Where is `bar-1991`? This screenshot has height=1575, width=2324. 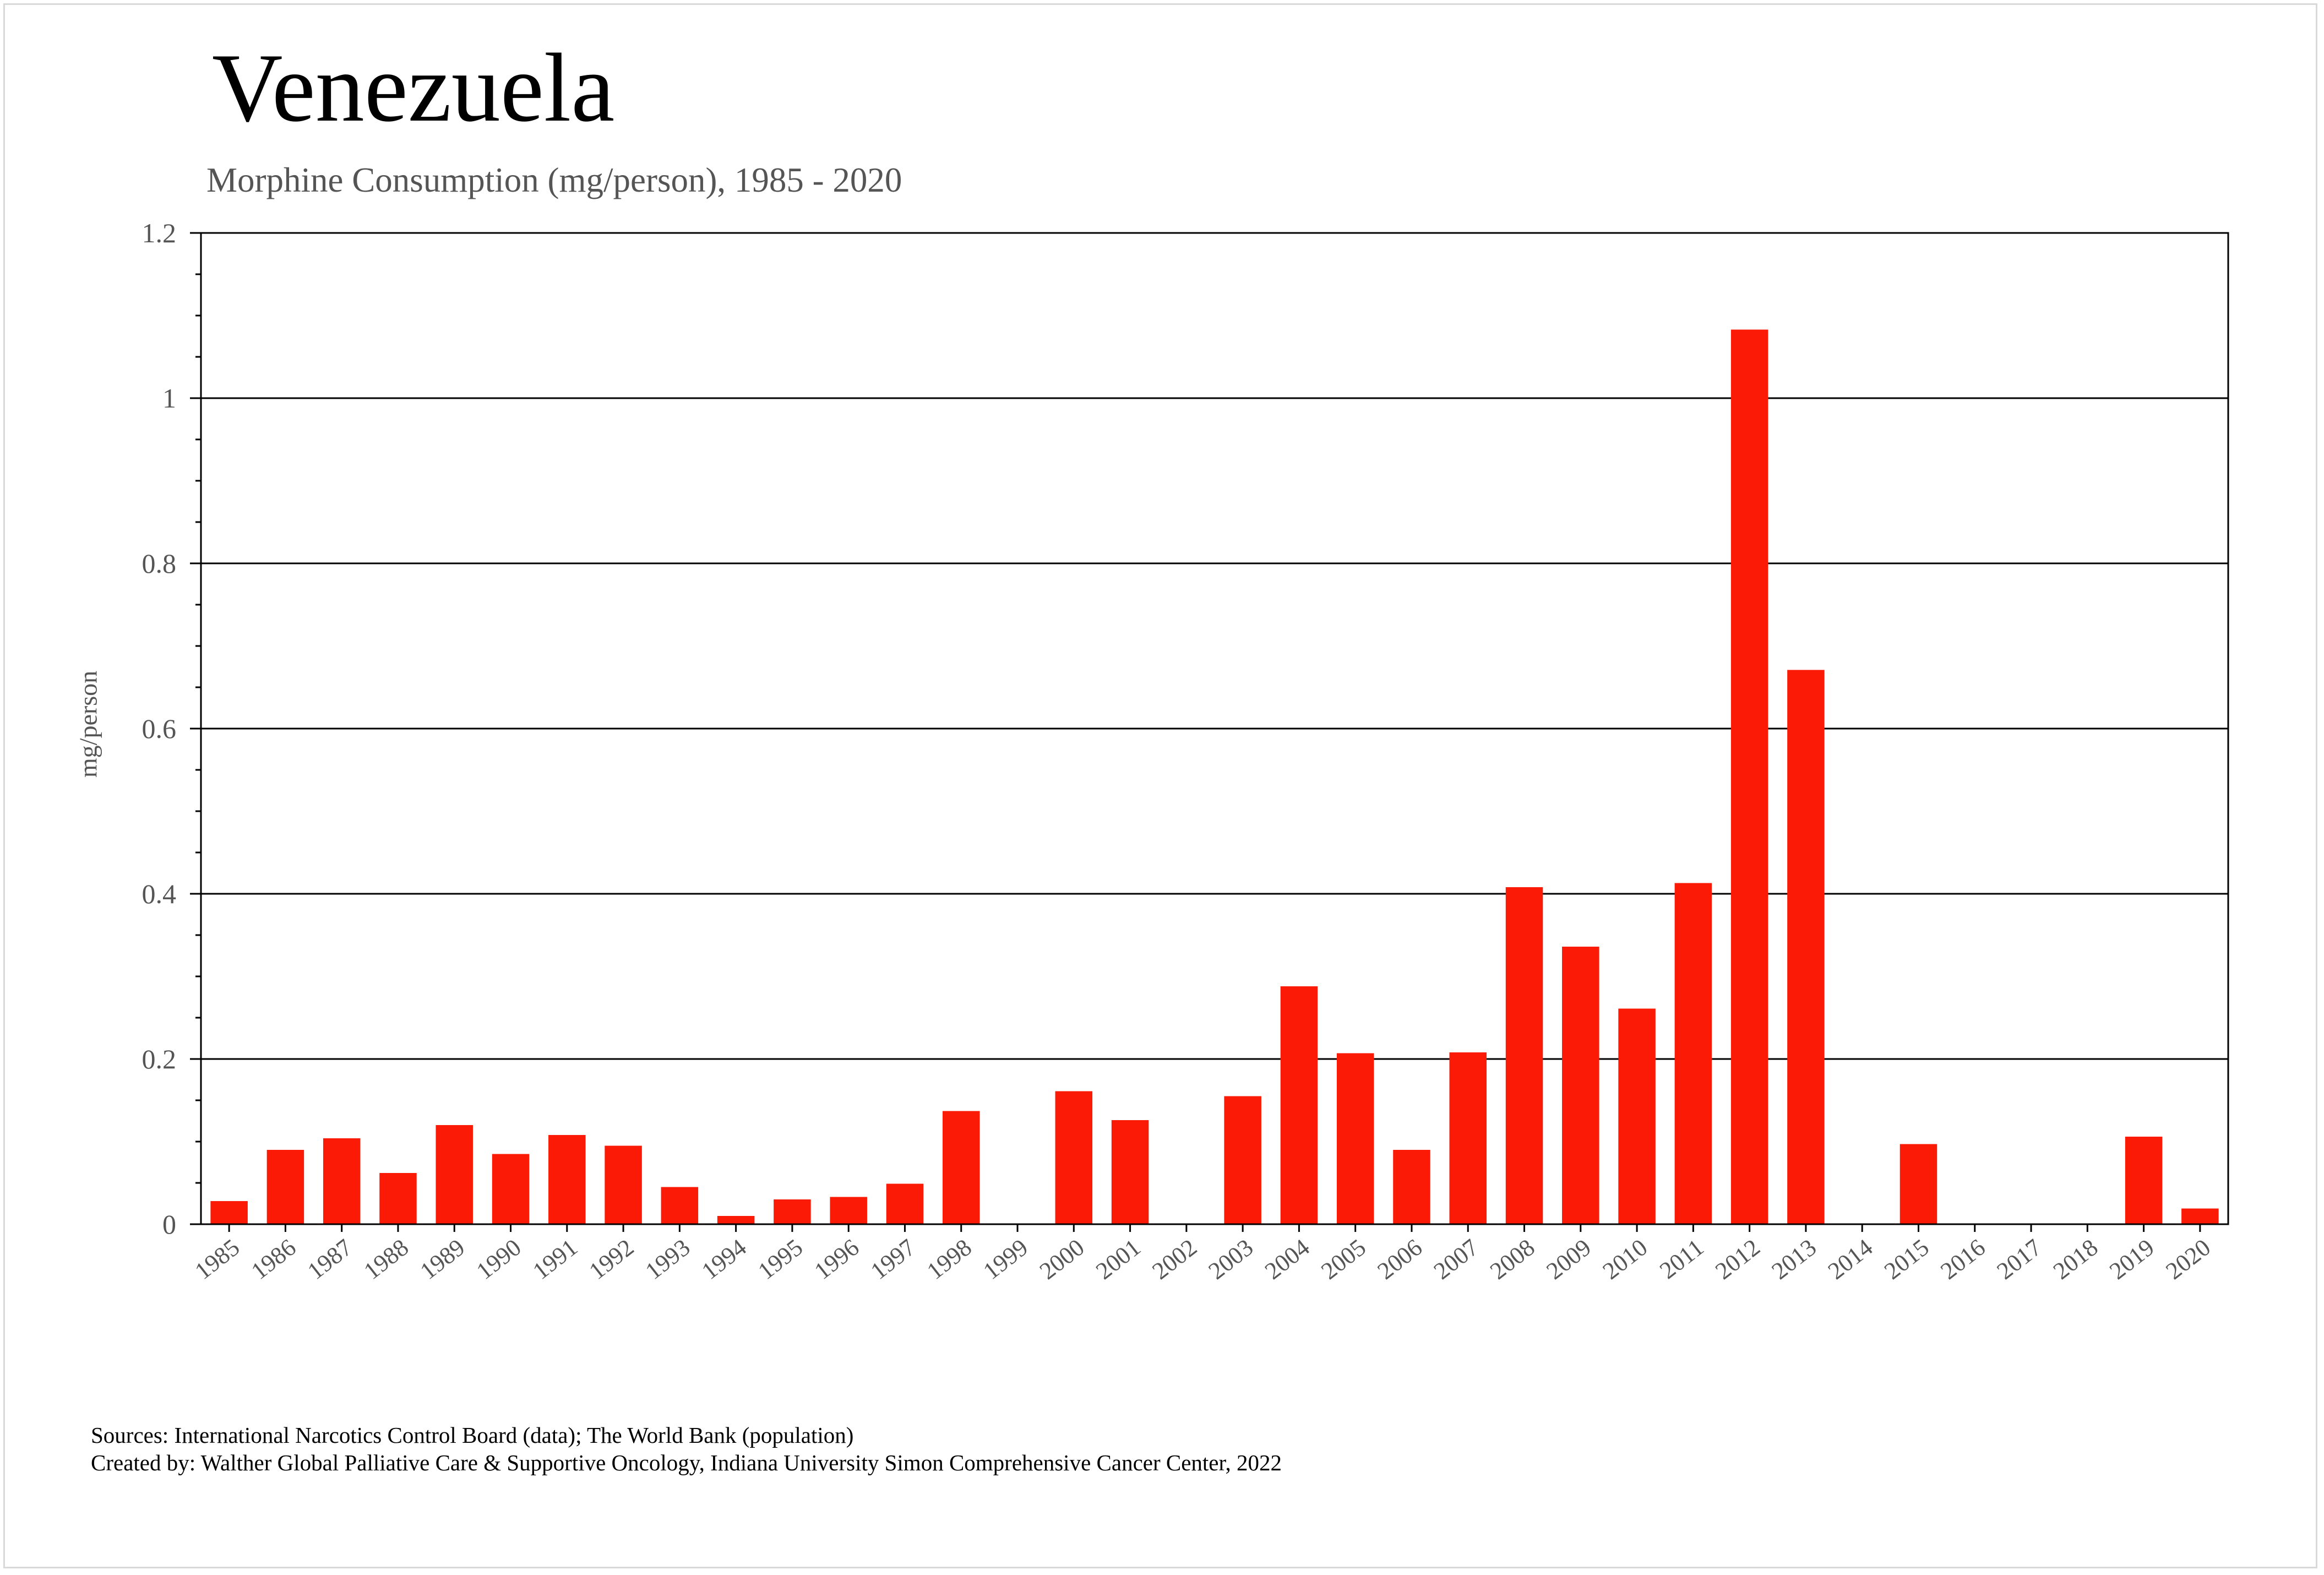 bar-1991 is located at coordinates (567, 1179).